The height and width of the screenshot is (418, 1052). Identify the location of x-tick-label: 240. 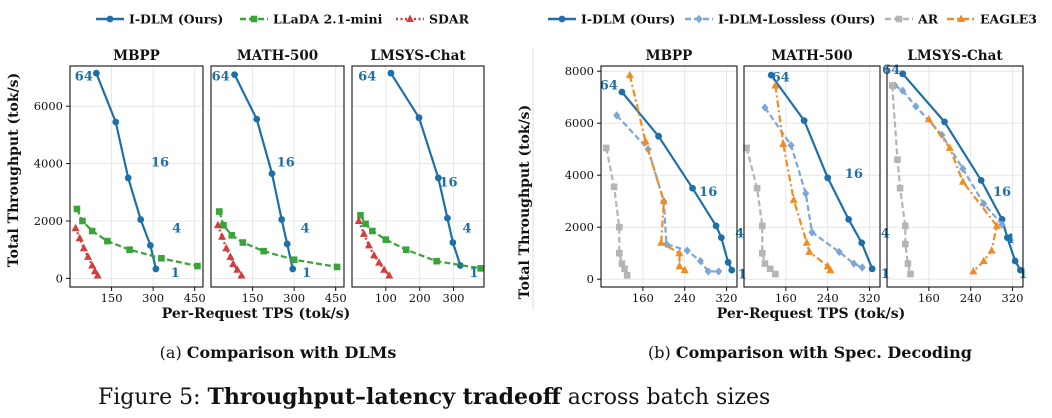
(828, 298).